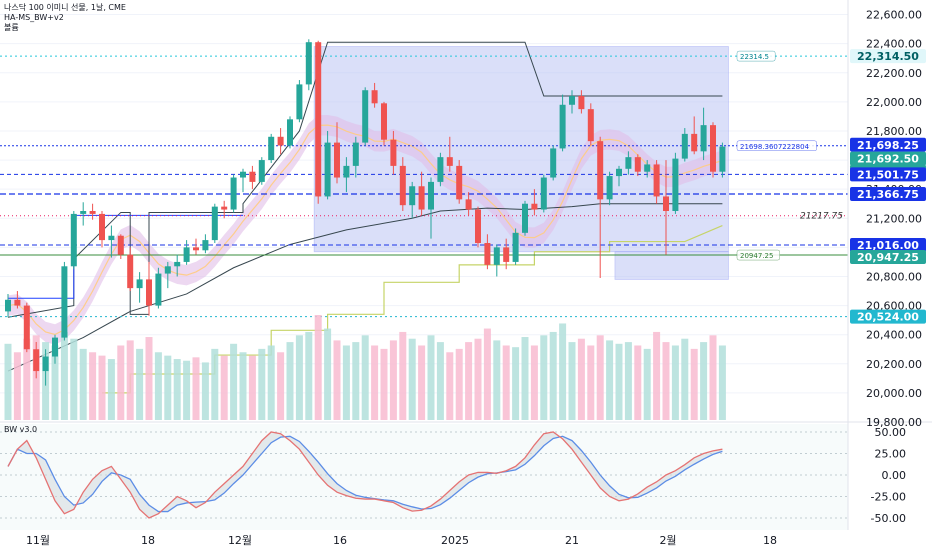  What do you see at coordinates (11, 27) in the screenshot?
I see `volume-label: 볼륨` at bounding box center [11, 27].